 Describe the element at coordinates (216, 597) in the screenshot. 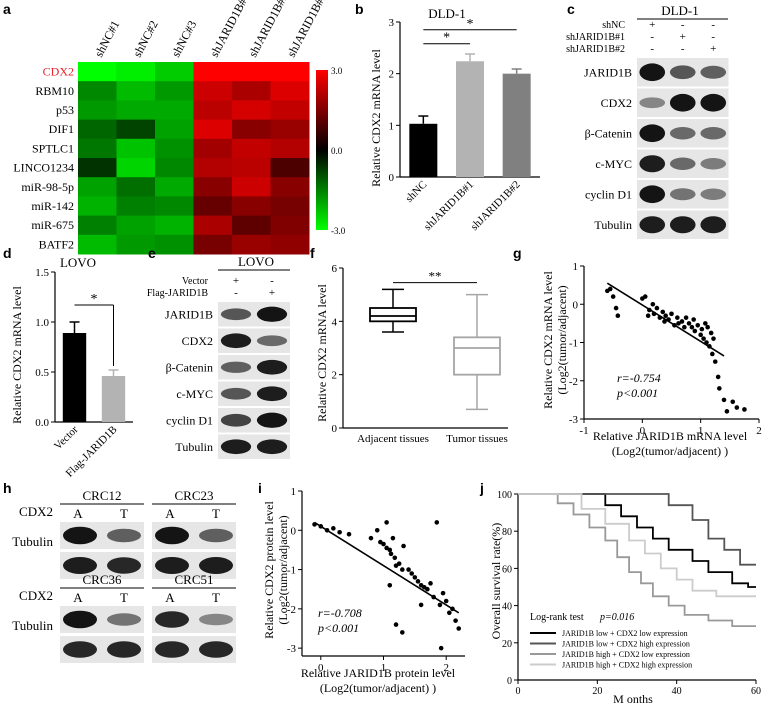

I see `lane-label: T` at that location.